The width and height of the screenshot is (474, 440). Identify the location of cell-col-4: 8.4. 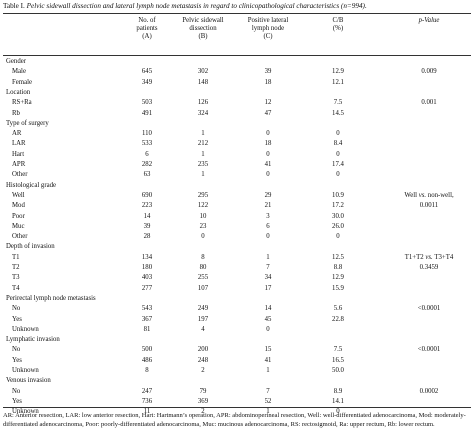
(338, 144).